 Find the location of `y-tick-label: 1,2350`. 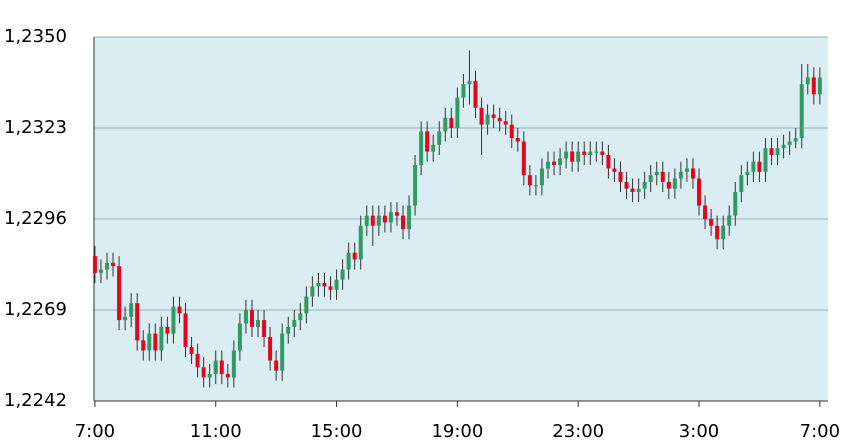

y-tick-label: 1,2350 is located at coordinates (35, 36).